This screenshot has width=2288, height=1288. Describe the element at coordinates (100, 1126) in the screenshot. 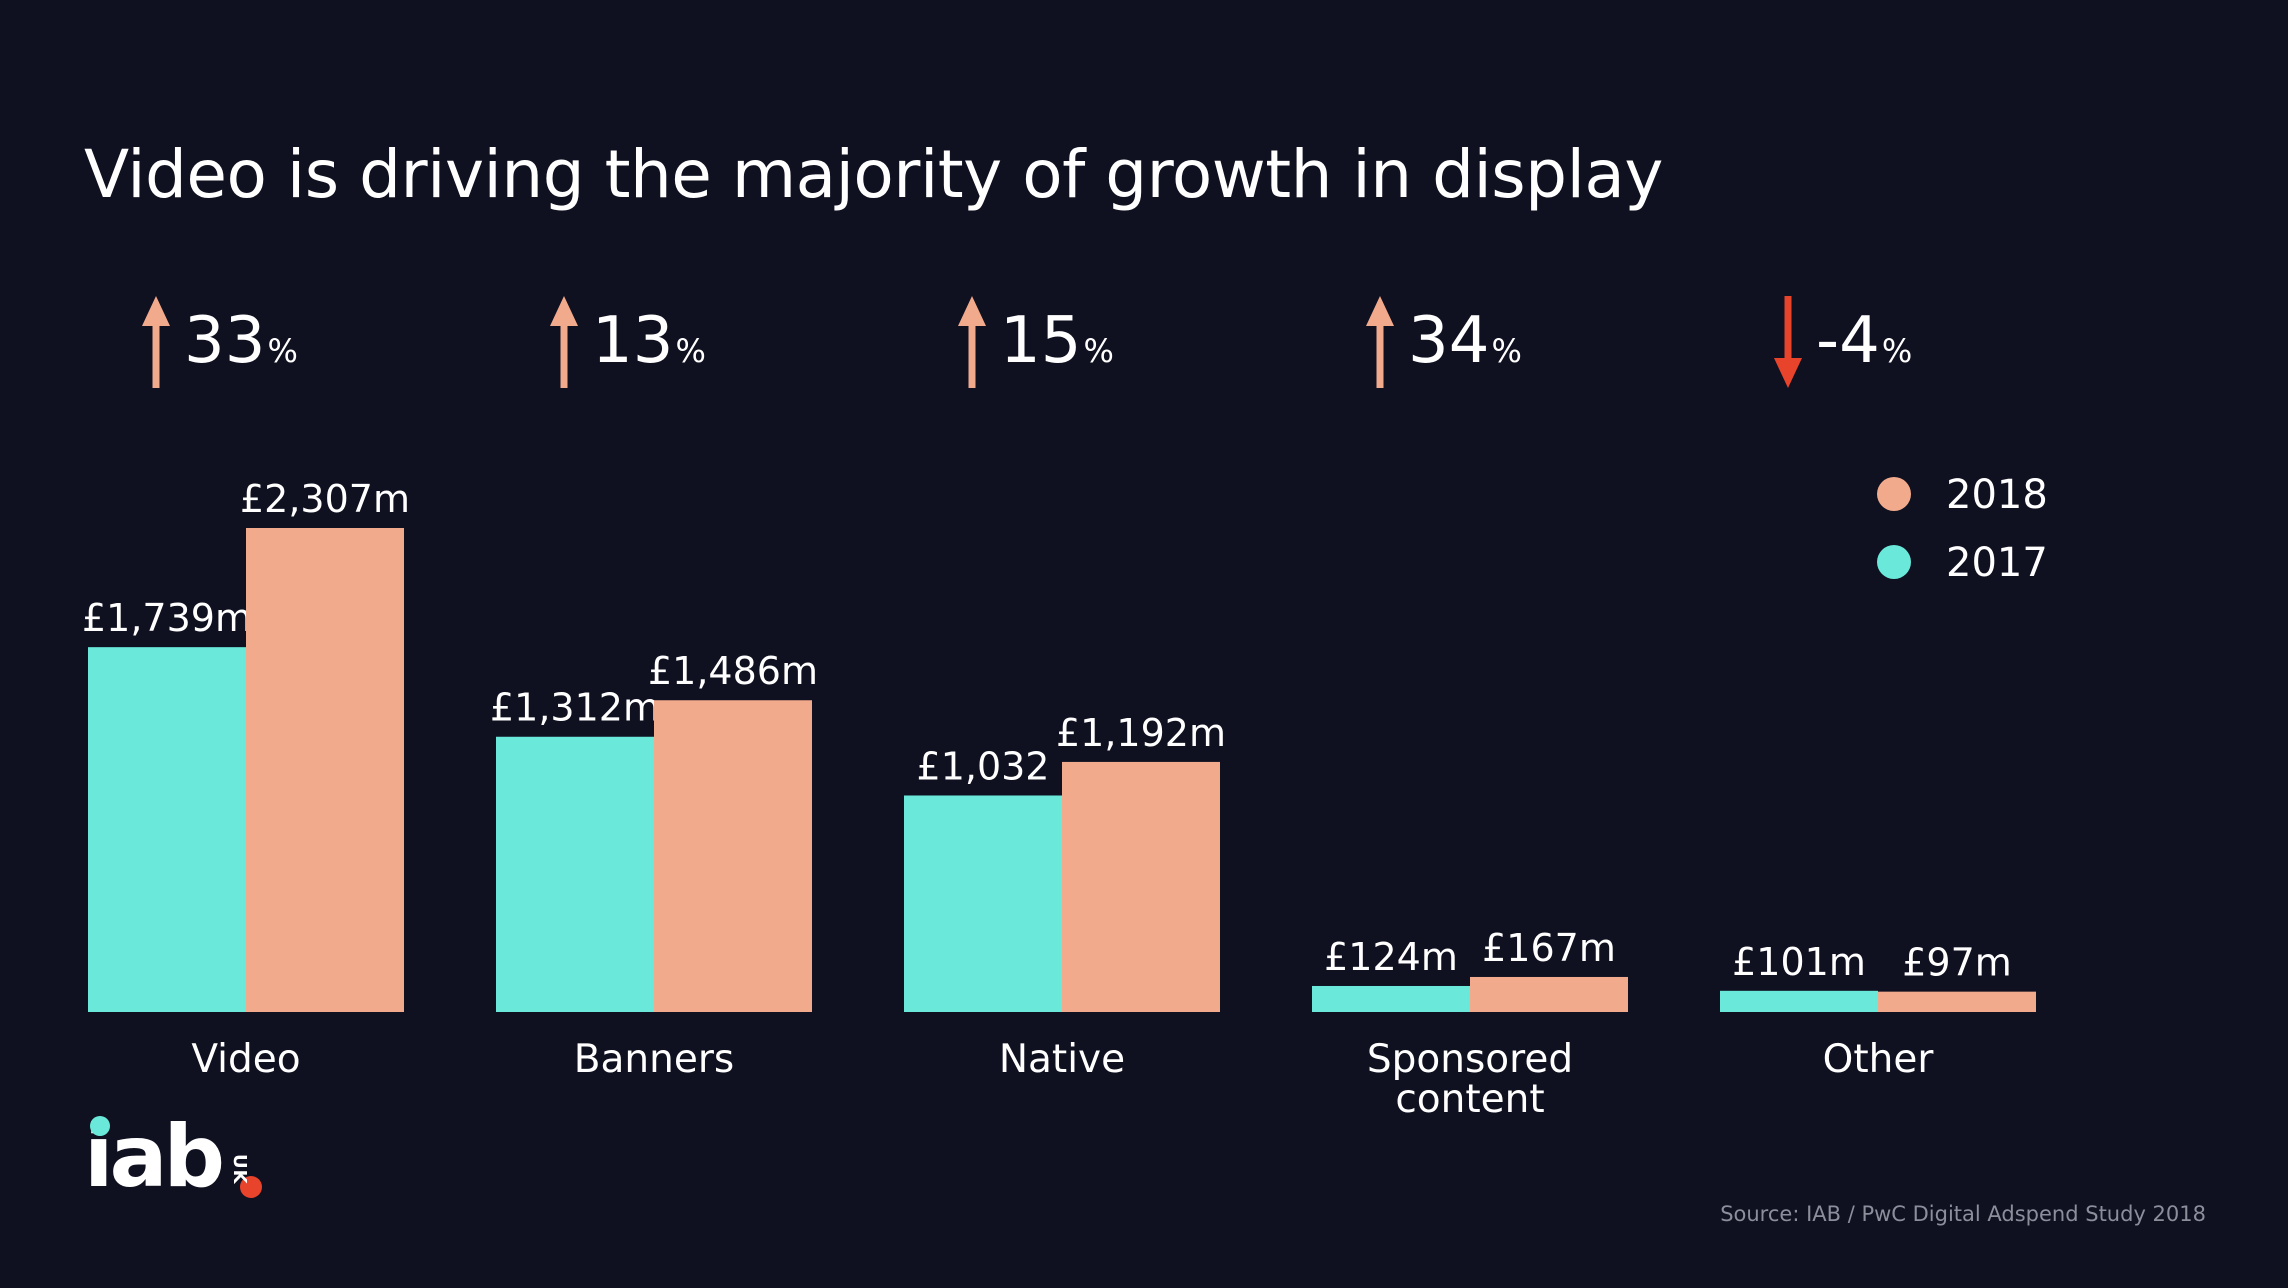

I see `logo-dot-teal` at that location.